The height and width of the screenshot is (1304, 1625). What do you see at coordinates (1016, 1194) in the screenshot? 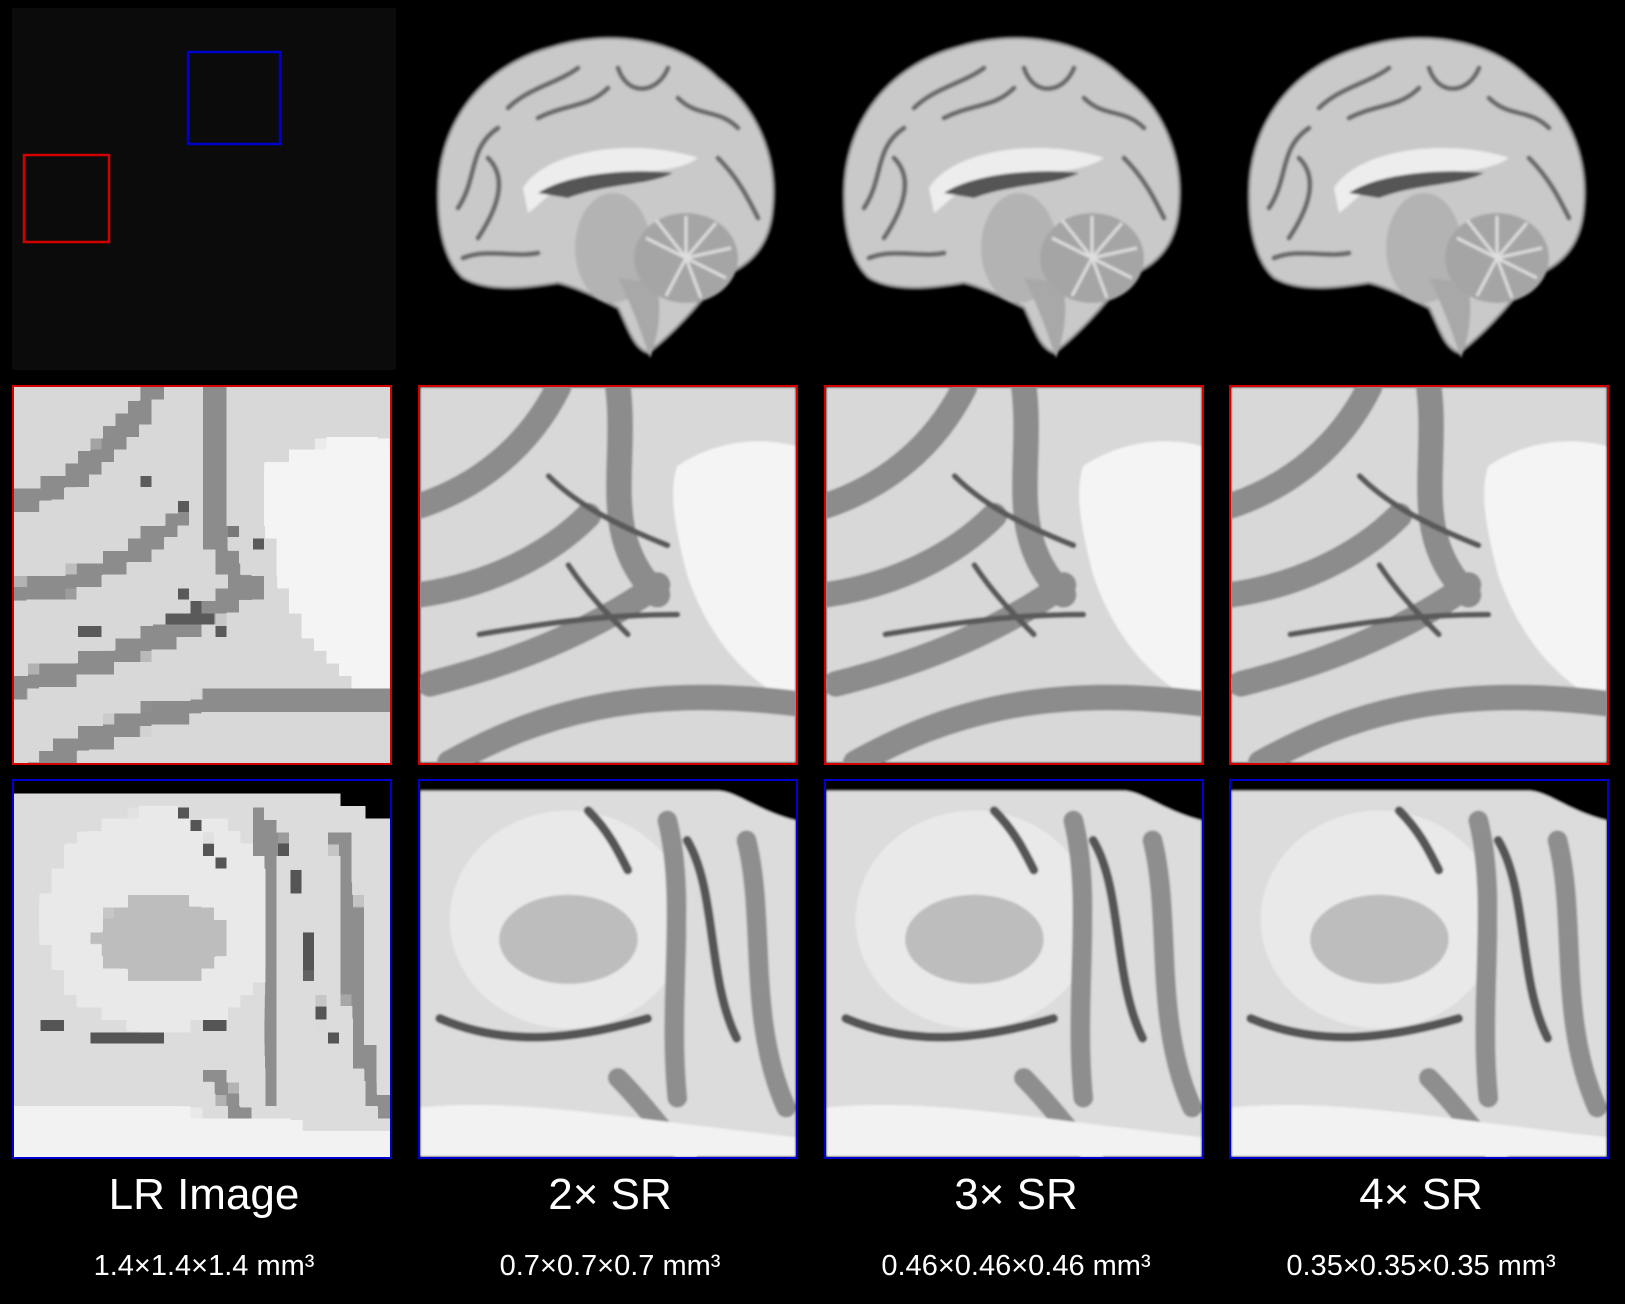
I see `column-title: 3× SR` at bounding box center [1016, 1194].